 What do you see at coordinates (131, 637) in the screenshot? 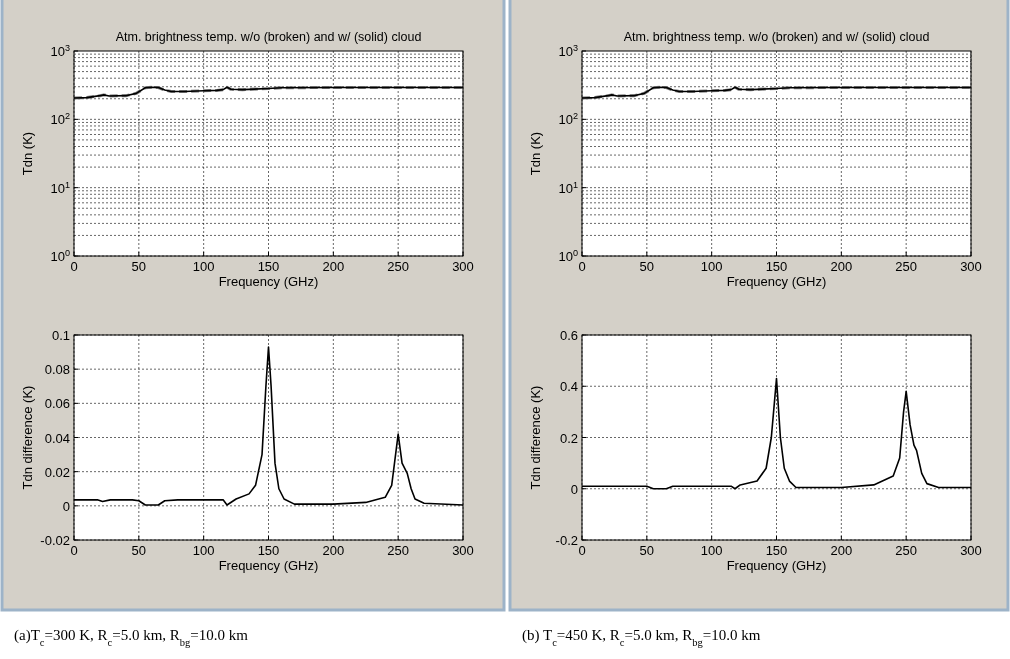
I see `text: (a)T$_{c}$=300 K, R$_{c}$=5.0 km, R$_{bg}$=10.0 km` at bounding box center [131, 637].